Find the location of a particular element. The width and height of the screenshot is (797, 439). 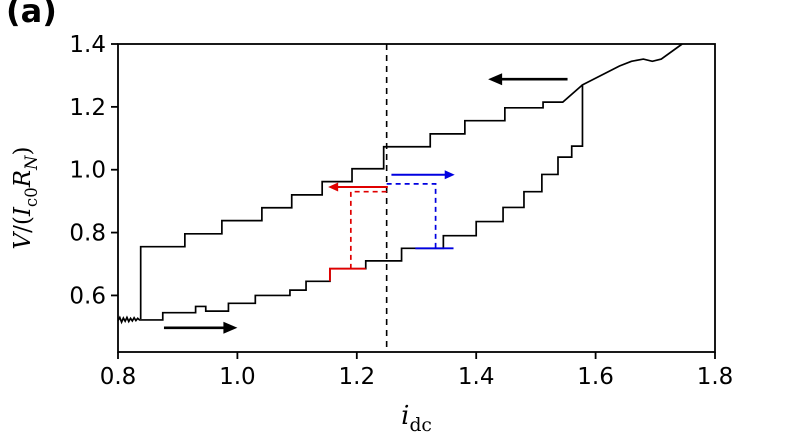

red-transition-dashed-path is located at coordinates (368, 229).